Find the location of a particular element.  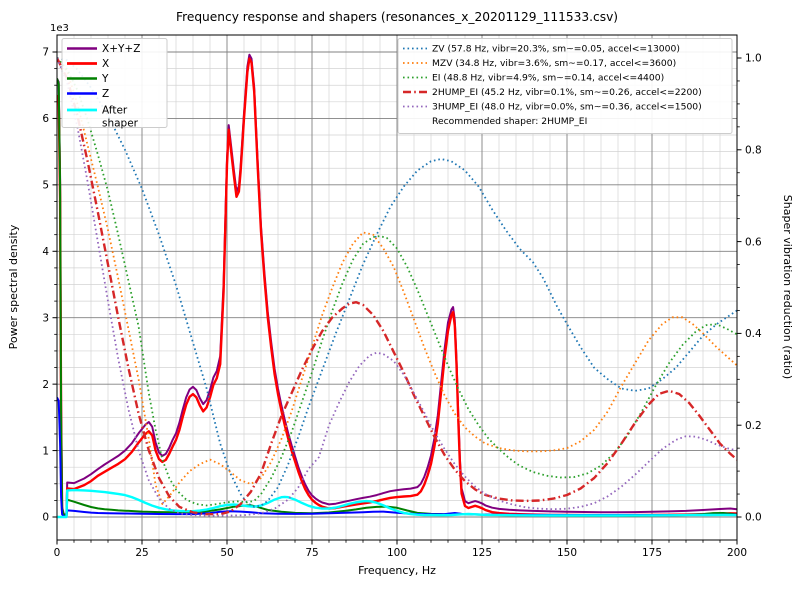

y-axis-right-label: Shaper vibration reduction (ratio) is located at coordinates (787, 287).